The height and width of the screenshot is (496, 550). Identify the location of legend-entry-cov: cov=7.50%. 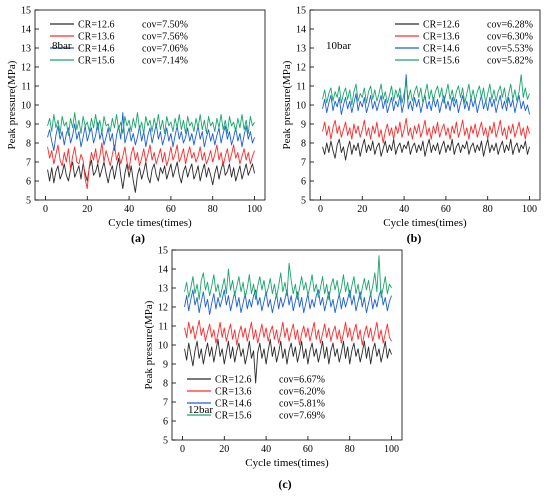
(165, 25).